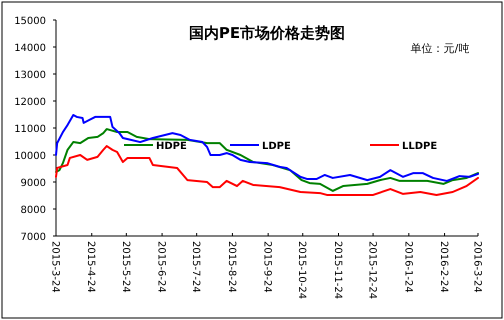  Describe the element at coordinates (33, 183) in the screenshot. I see `y-tick-label: 9000` at that location.